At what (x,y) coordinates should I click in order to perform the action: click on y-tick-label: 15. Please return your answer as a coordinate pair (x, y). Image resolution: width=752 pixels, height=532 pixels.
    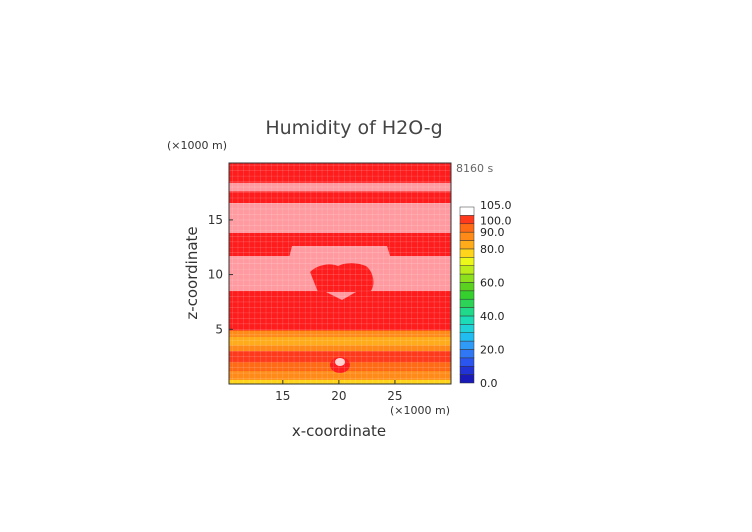
    Looking at the image, I should click on (215, 220).